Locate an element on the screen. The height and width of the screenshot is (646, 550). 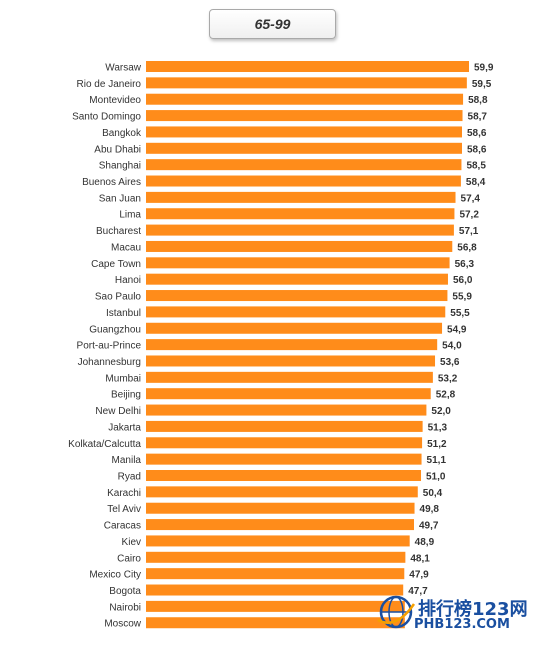
value-label: 54,0 is located at coordinates (452, 346).